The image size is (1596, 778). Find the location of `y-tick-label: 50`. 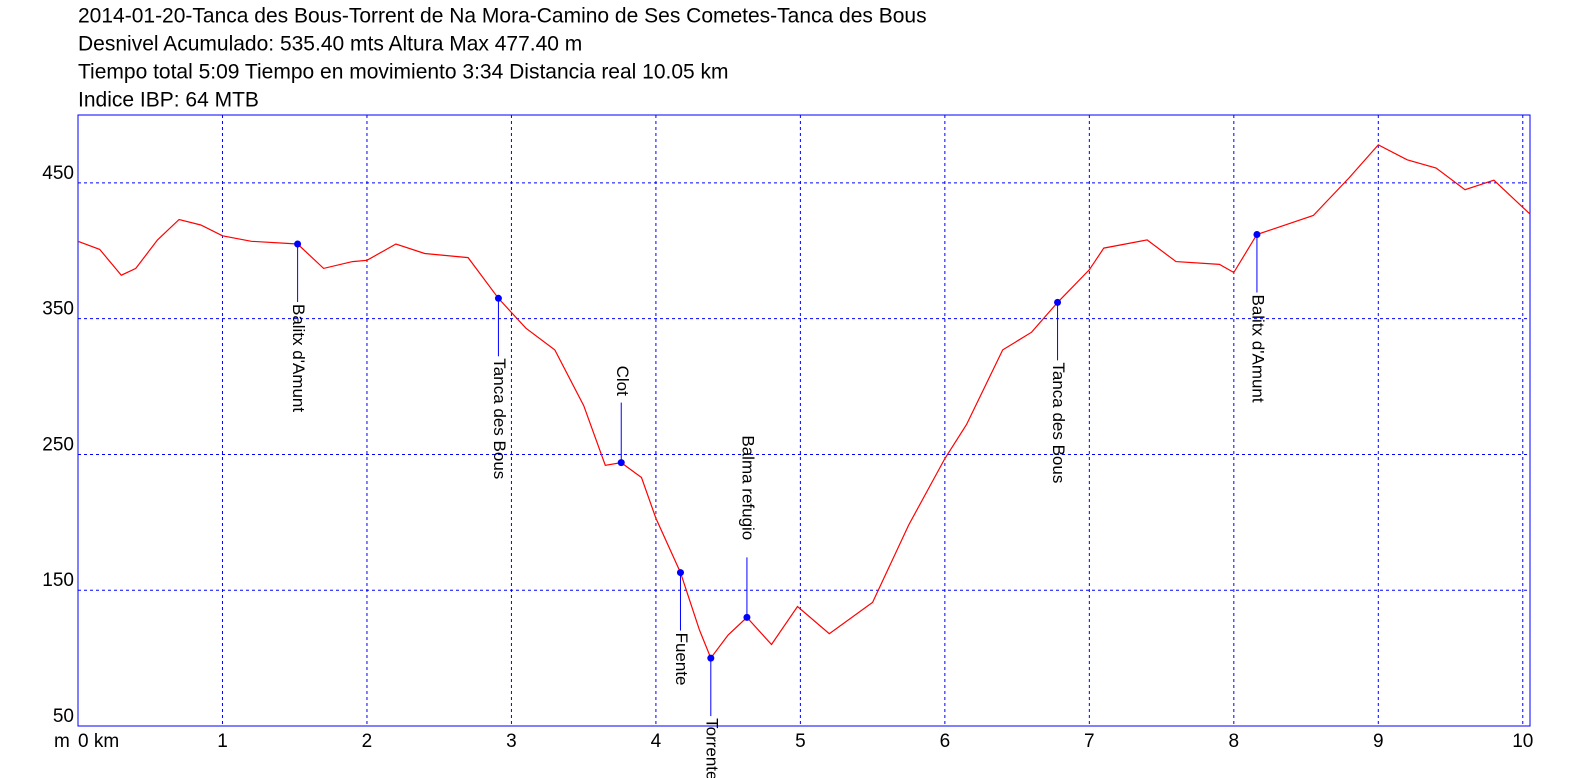

y-tick-label: 50 is located at coordinates (63, 716).